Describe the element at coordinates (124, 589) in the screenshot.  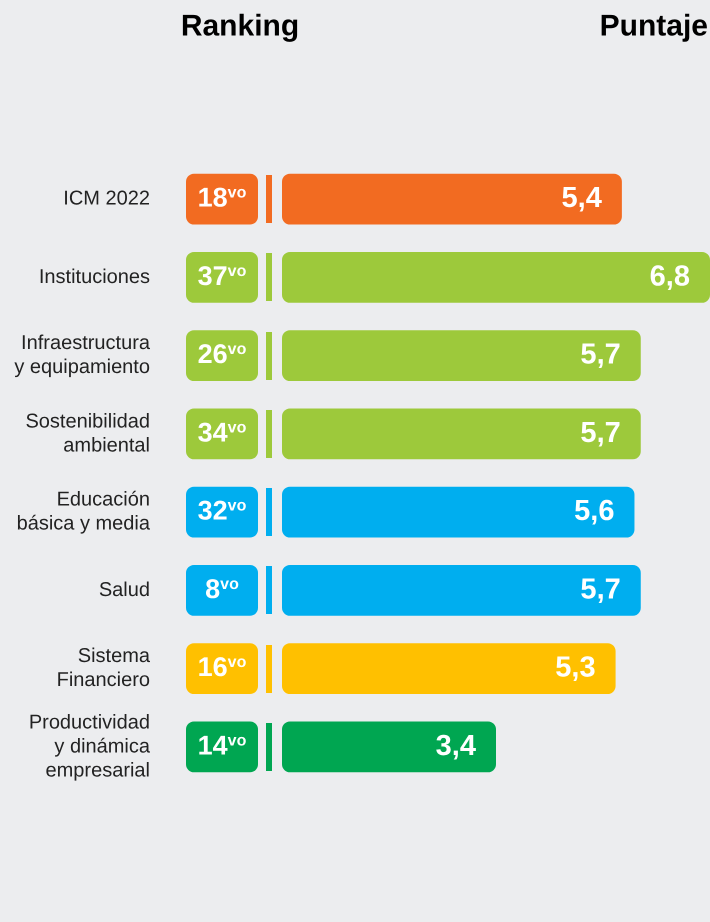
I see `y-tick-label: Salud` at that location.